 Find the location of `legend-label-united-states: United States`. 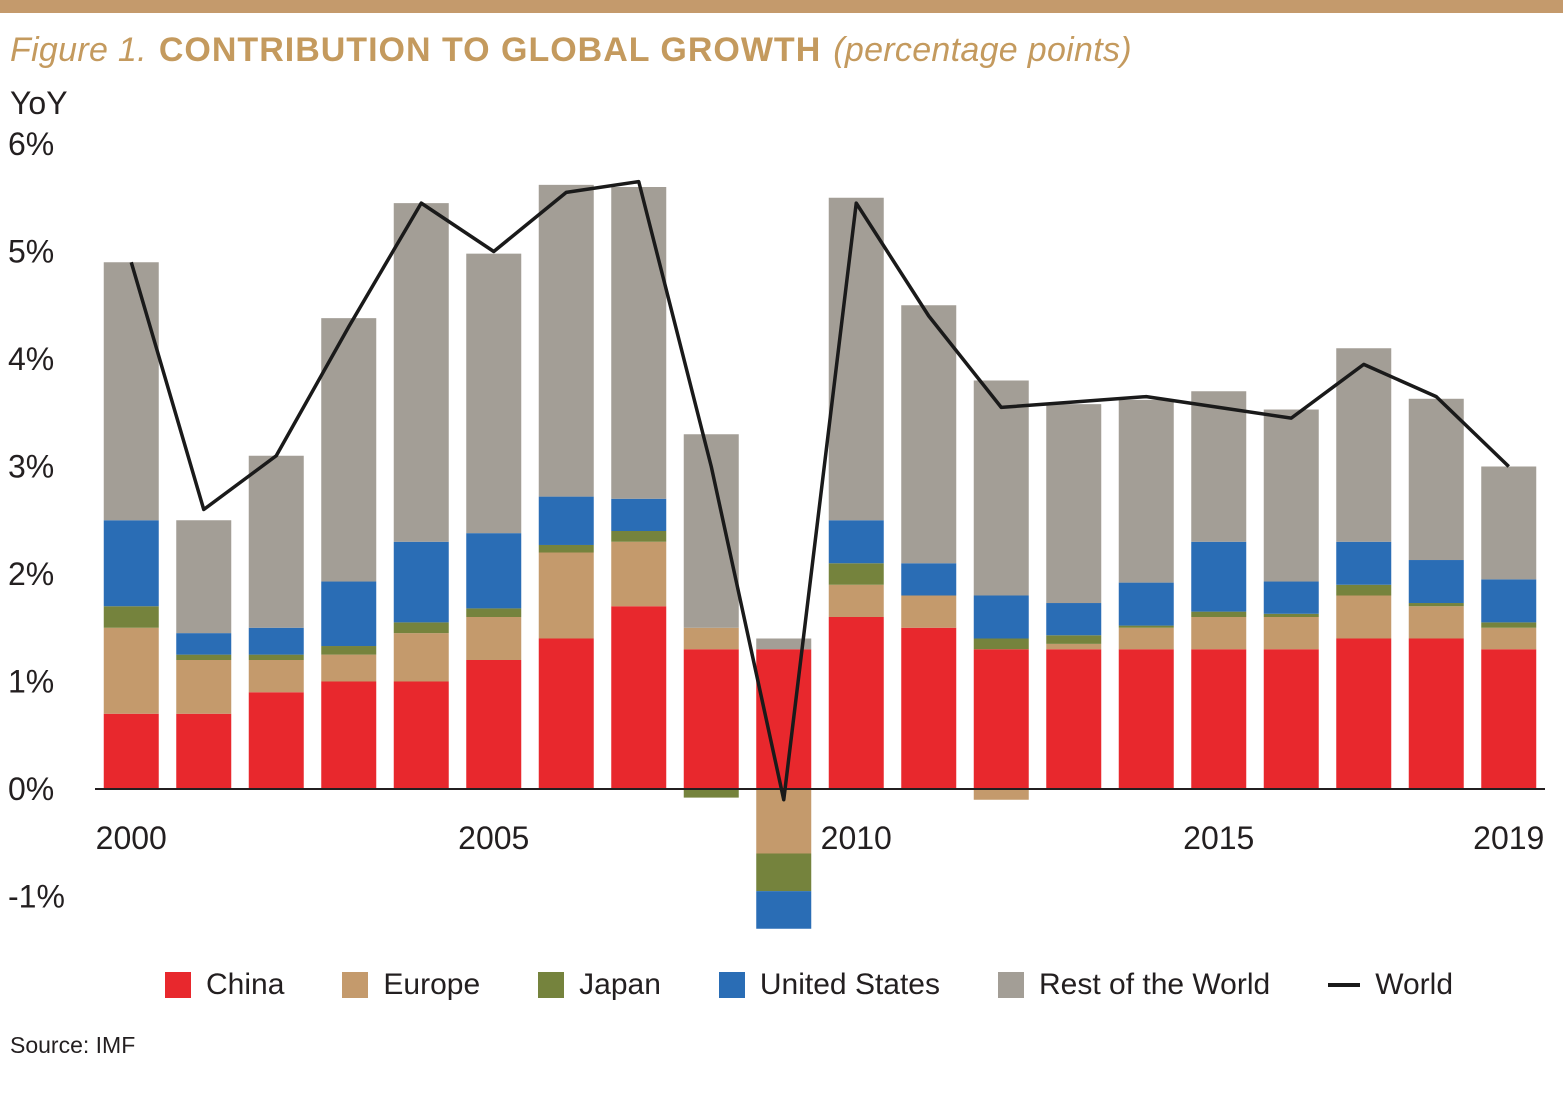

legend-label-united-states: United States is located at coordinates (849, 984).